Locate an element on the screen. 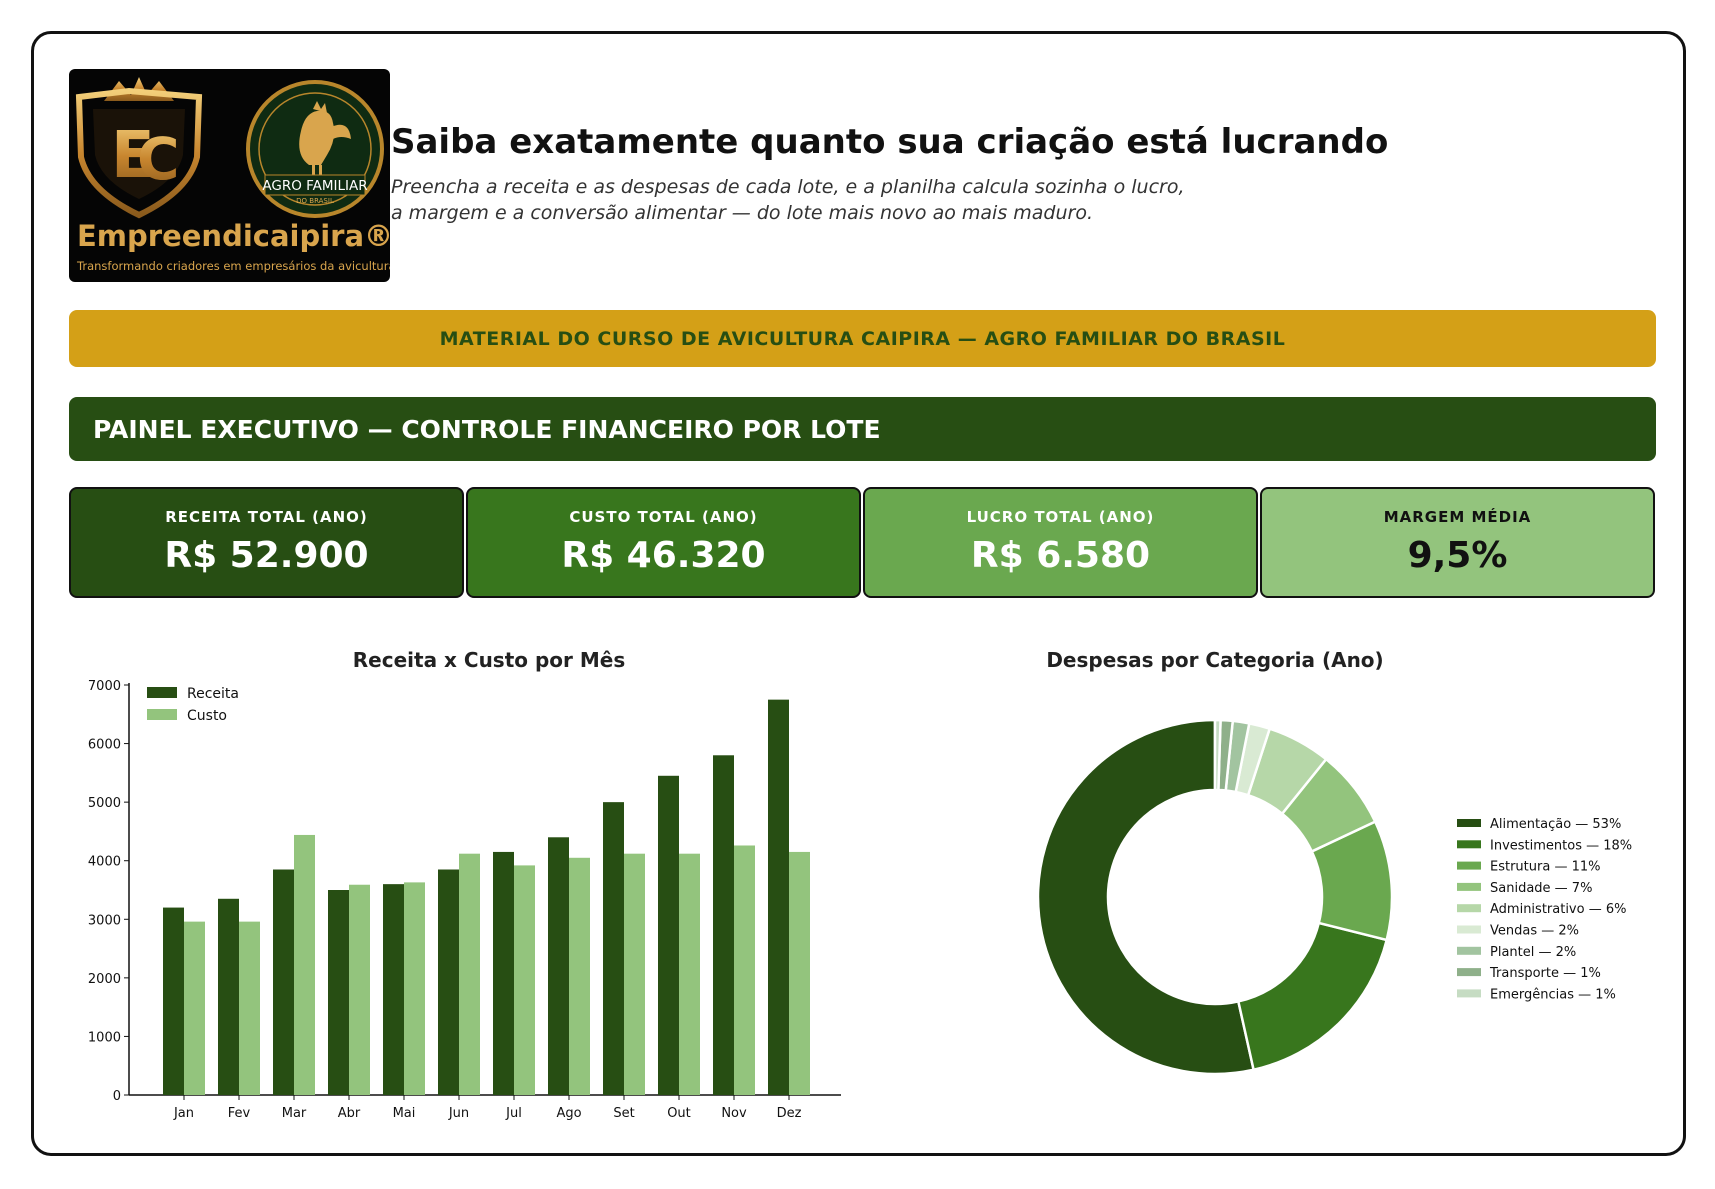 Image resolution: width=1715 pixels, height=1189 pixels. y-tick-label: 5000 is located at coordinates (104, 803).